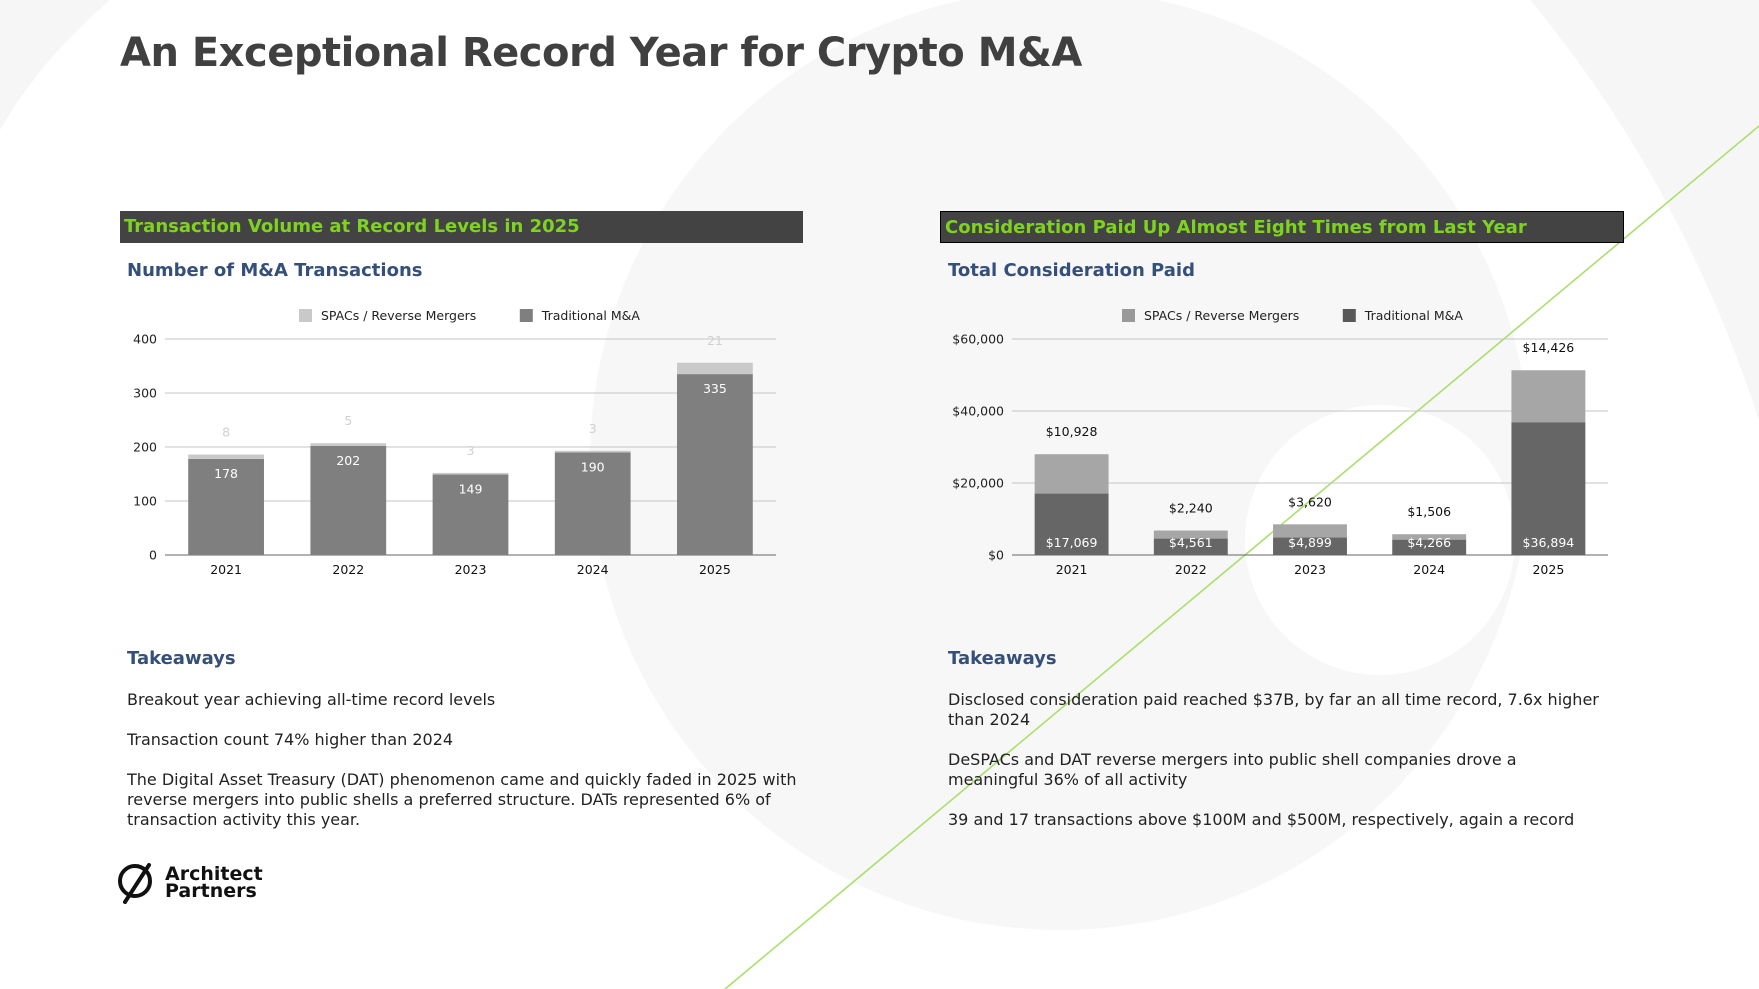 Image resolution: width=1759 pixels, height=989 pixels. Describe the element at coordinates (1072, 431) in the screenshot. I see `data-label-top: $10,928` at that location.